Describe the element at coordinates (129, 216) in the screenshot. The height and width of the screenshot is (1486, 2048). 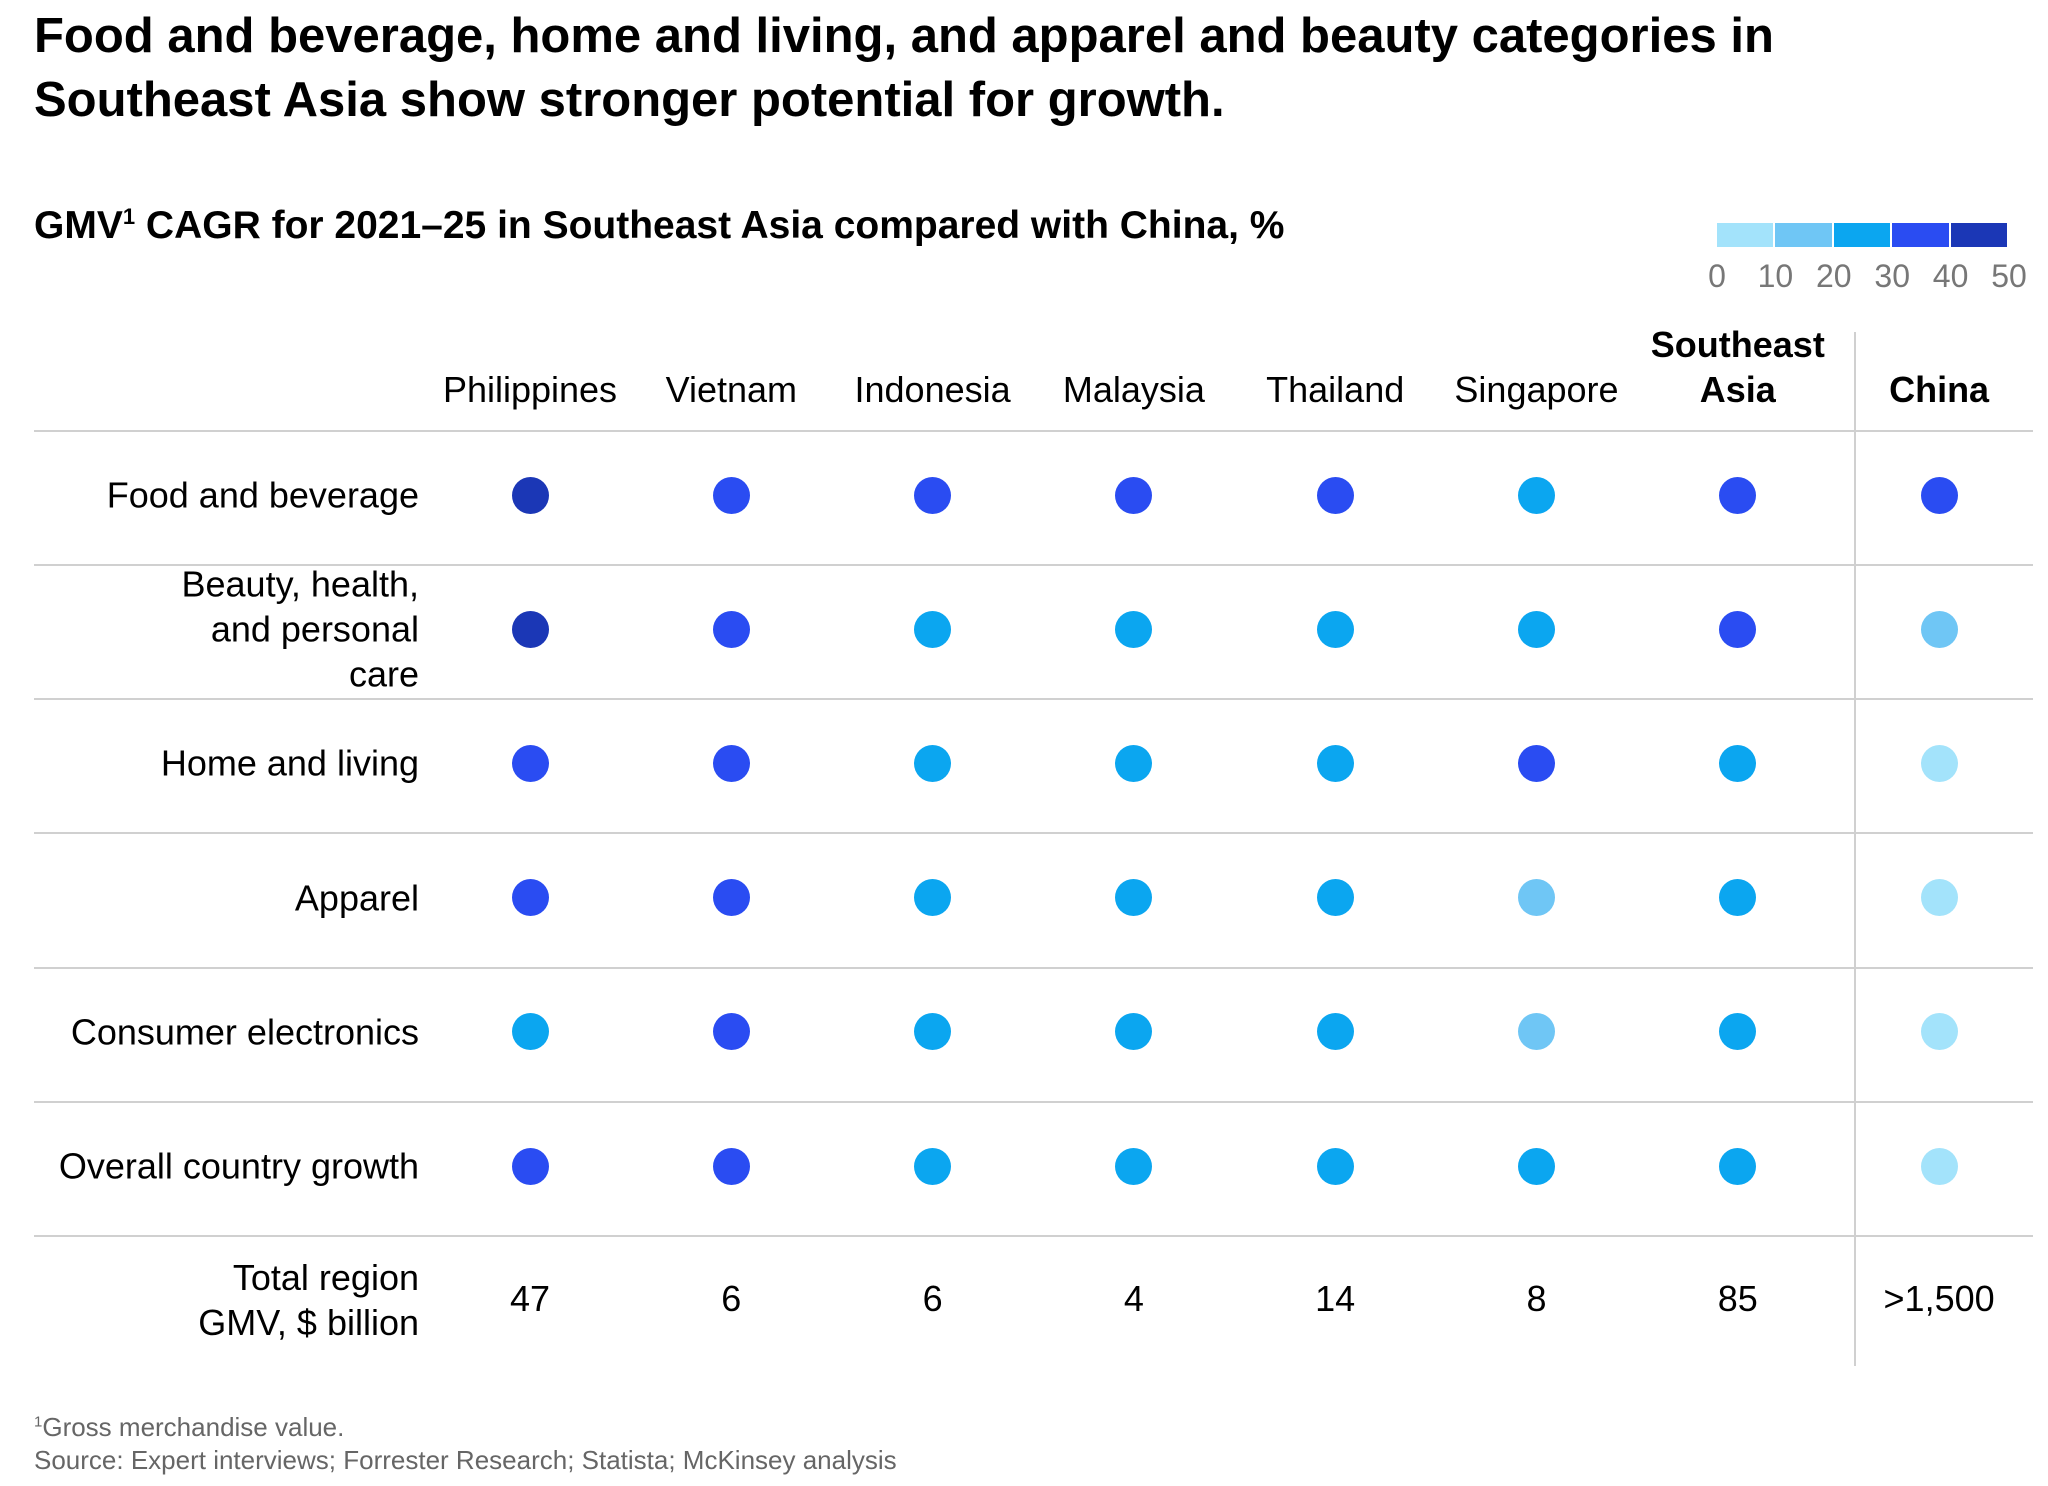
I see `subtitle-sup: 1` at that location.